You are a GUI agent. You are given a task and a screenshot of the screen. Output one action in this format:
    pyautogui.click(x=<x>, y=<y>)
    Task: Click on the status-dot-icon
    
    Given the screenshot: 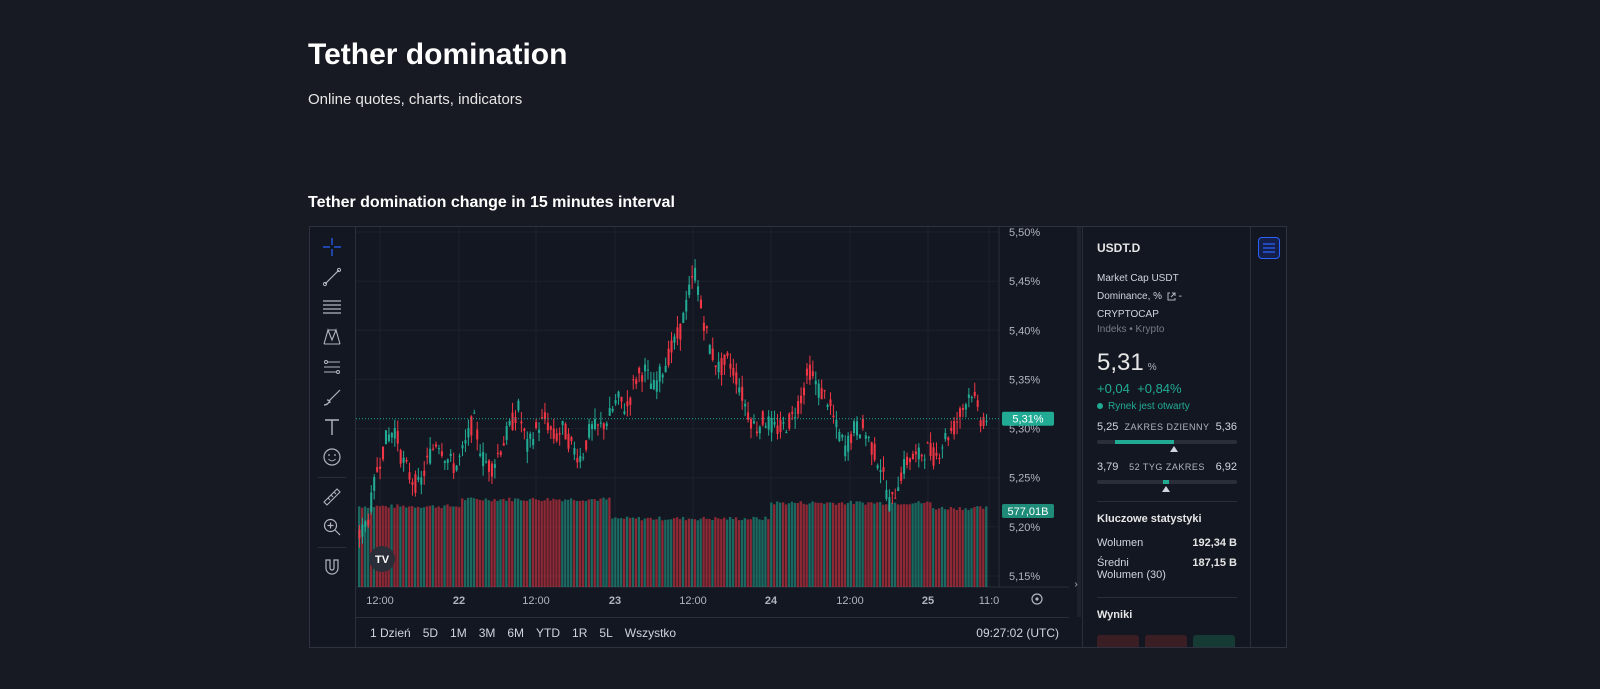 What is the action you would take?
    pyautogui.click(x=1100, y=406)
    